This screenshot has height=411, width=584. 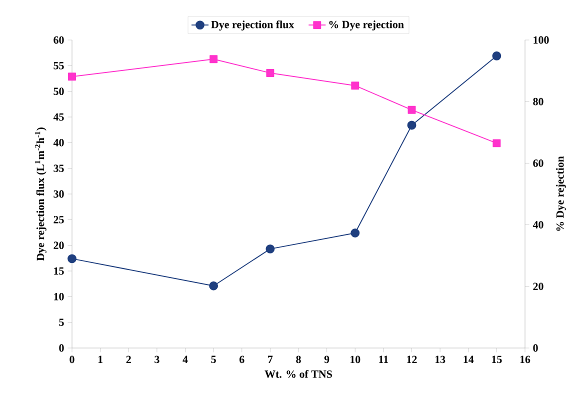 What do you see at coordinates (383, 360) in the screenshot?
I see `x-tick-label: 11` at bounding box center [383, 360].